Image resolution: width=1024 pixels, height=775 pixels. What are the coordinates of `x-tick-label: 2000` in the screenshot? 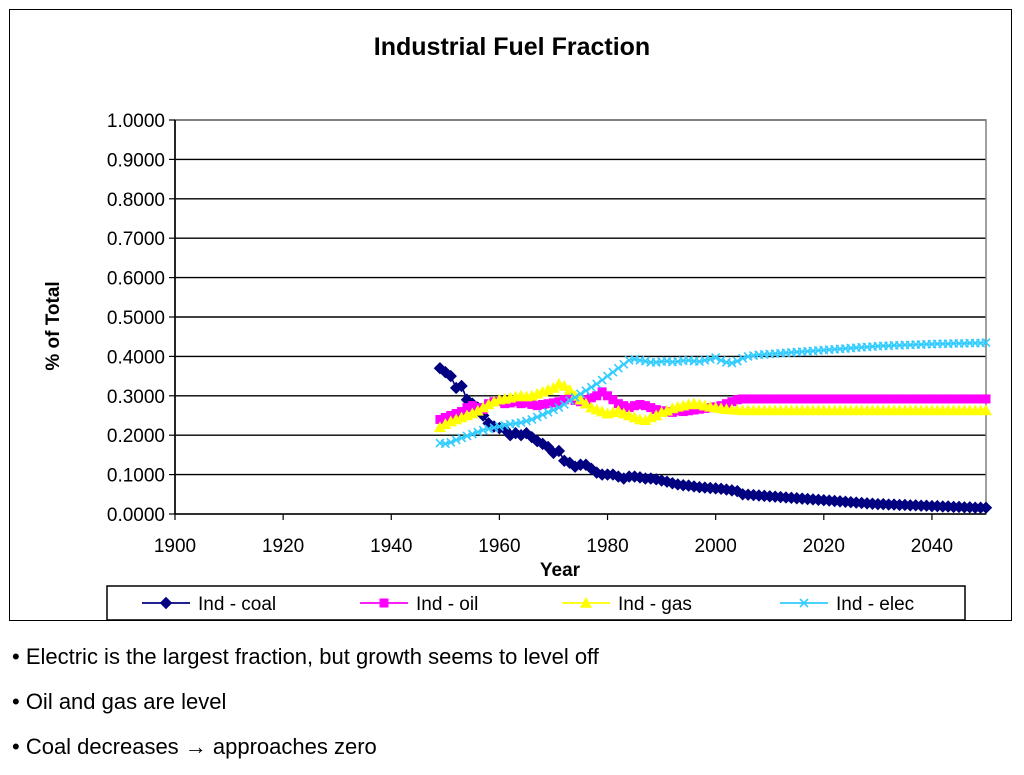 It's located at (716, 546).